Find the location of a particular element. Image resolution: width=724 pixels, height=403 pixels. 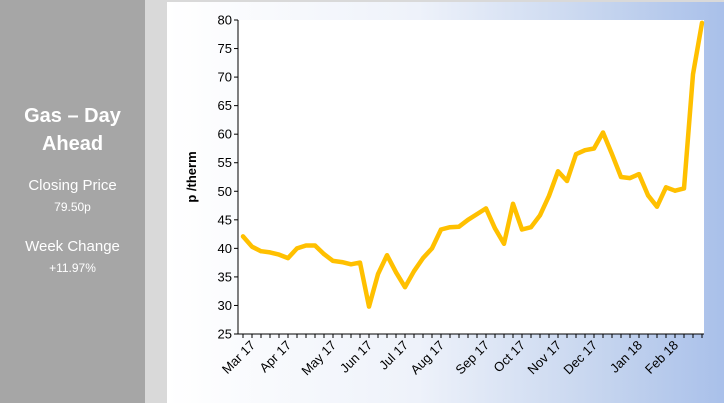

y-axis-ticks: 25 30 35 40 45 50 55 60 65 70 75 80 is located at coordinates (228, 177).